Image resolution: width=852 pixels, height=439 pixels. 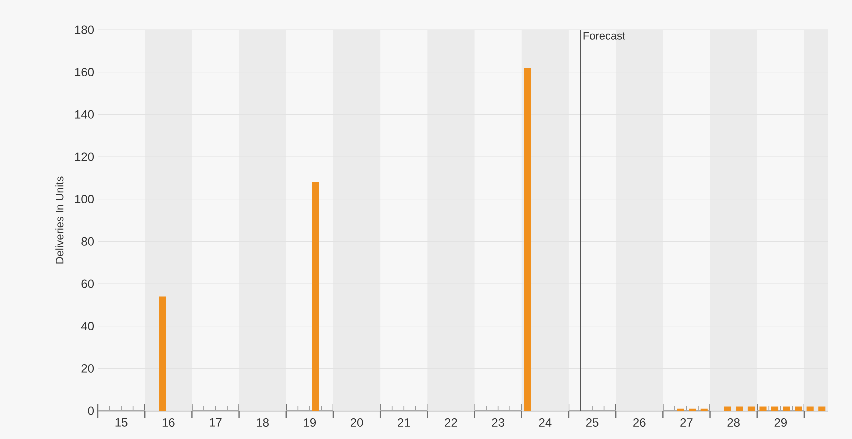 I want to click on x-tick-label: 22, so click(x=451, y=422).